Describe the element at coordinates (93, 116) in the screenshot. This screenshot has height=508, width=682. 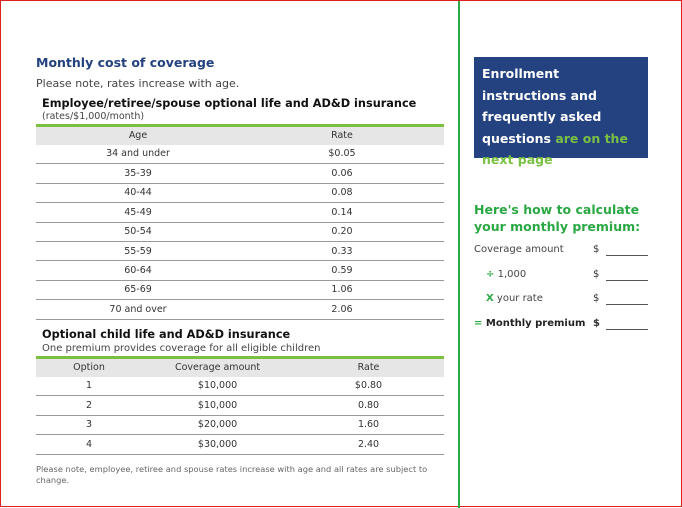
I see `table1-subtitle: (rates/$1,000/month)` at that location.